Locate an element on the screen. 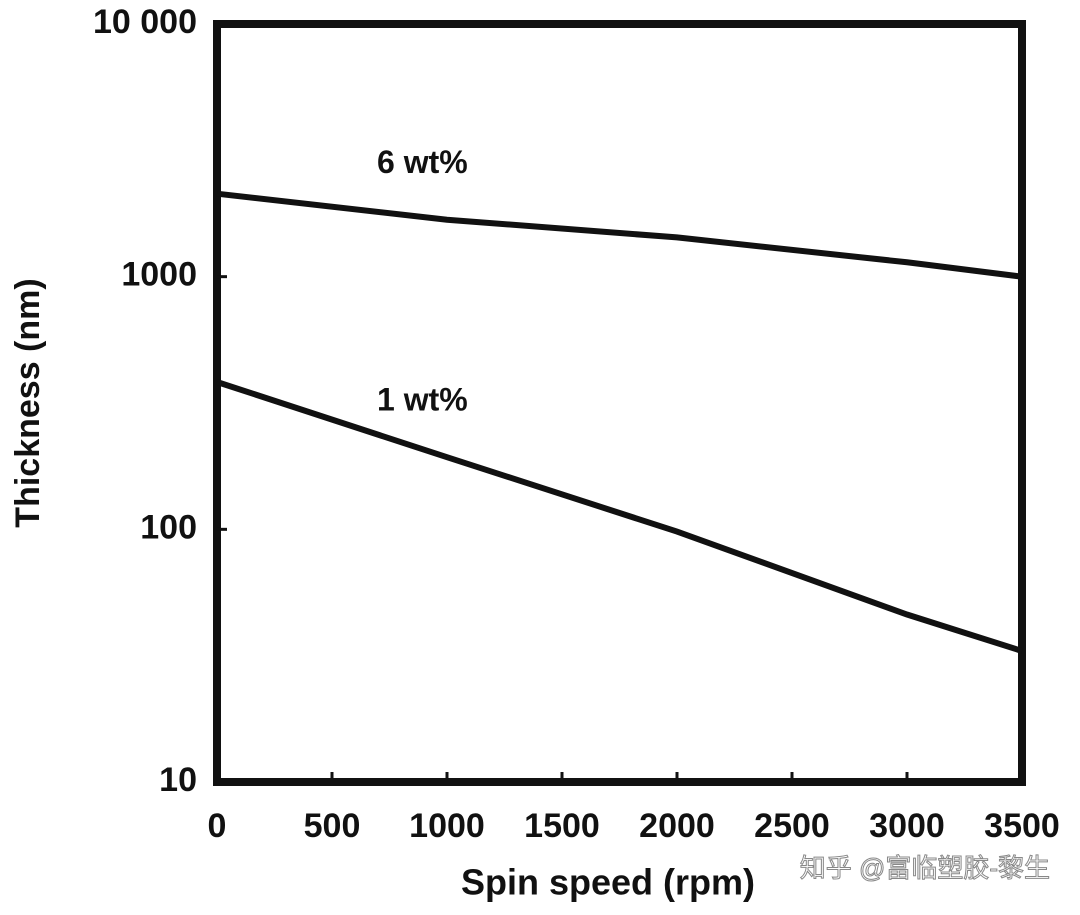  x-tick-label: 3500 is located at coordinates (1022, 826).